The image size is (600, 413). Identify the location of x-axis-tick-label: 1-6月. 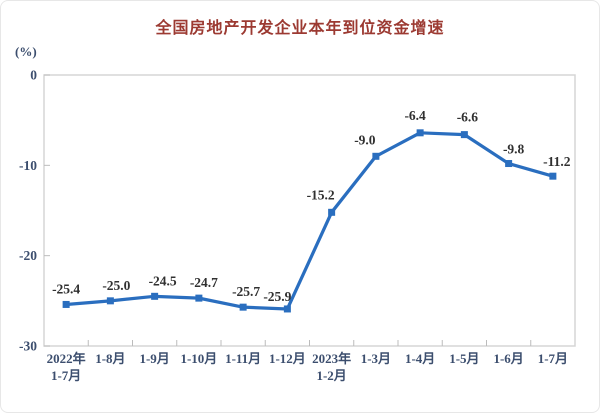
(508, 358).